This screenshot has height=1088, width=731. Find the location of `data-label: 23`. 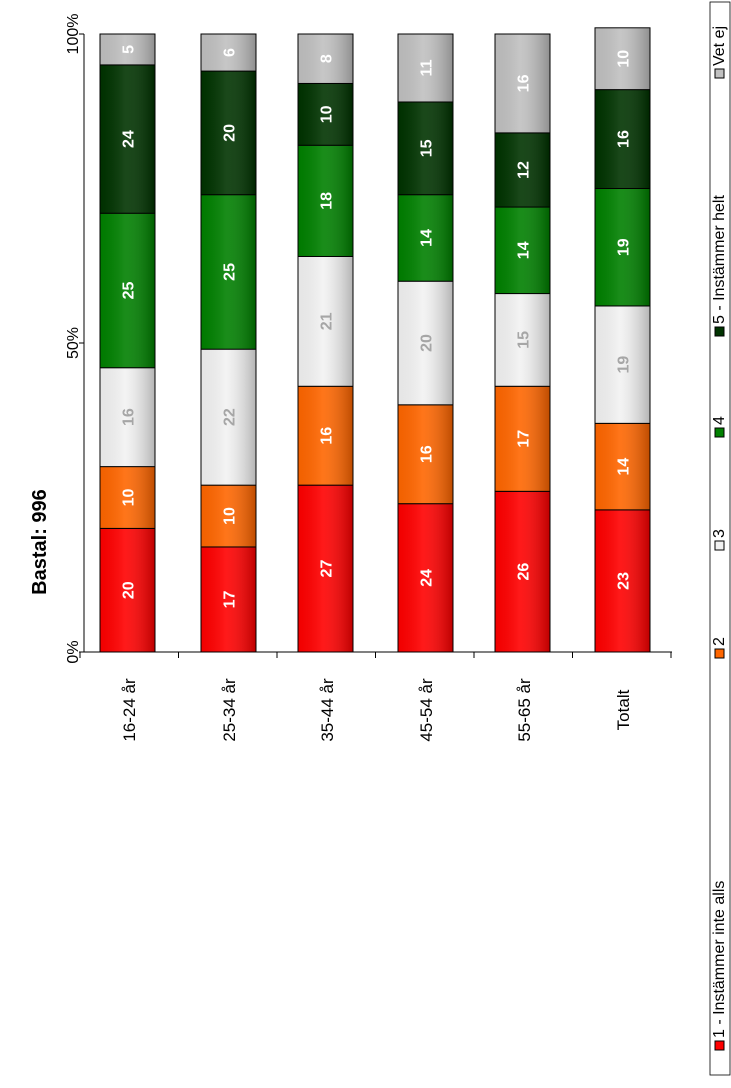

data-label: 23 is located at coordinates (624, 581).